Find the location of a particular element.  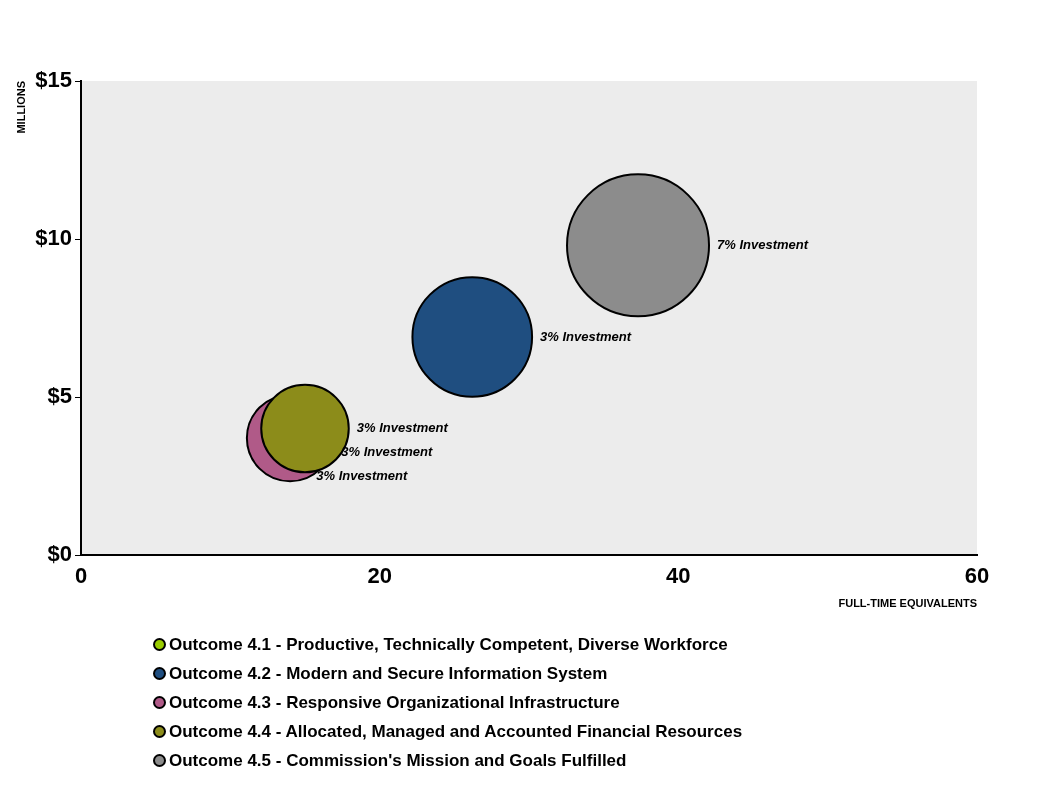

legend-label: Outcome 4.1 - Productive, Technically Competent, Diverse Workforce is located at coordinates (448, 644).